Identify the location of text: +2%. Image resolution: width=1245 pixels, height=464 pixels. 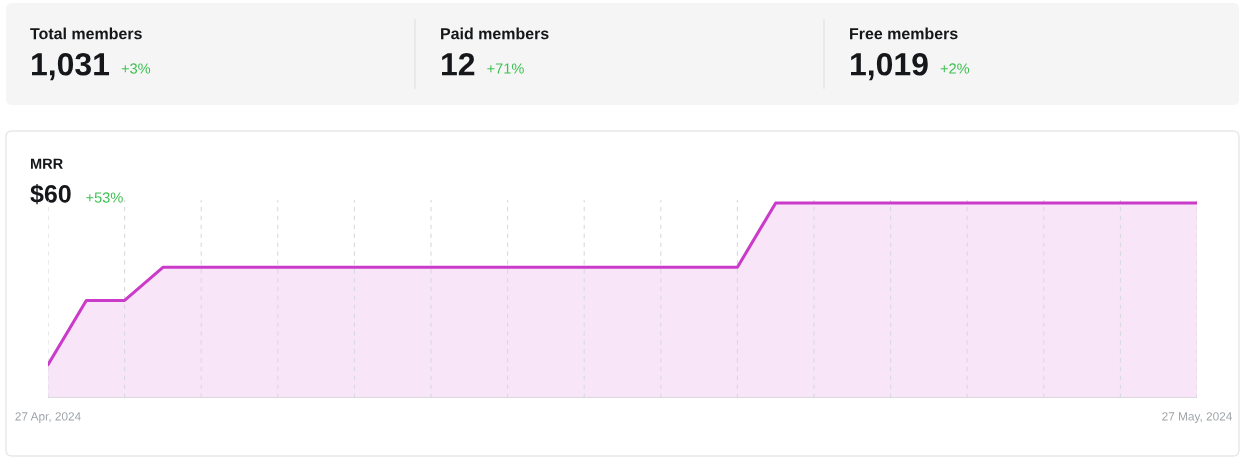
(955, 68).